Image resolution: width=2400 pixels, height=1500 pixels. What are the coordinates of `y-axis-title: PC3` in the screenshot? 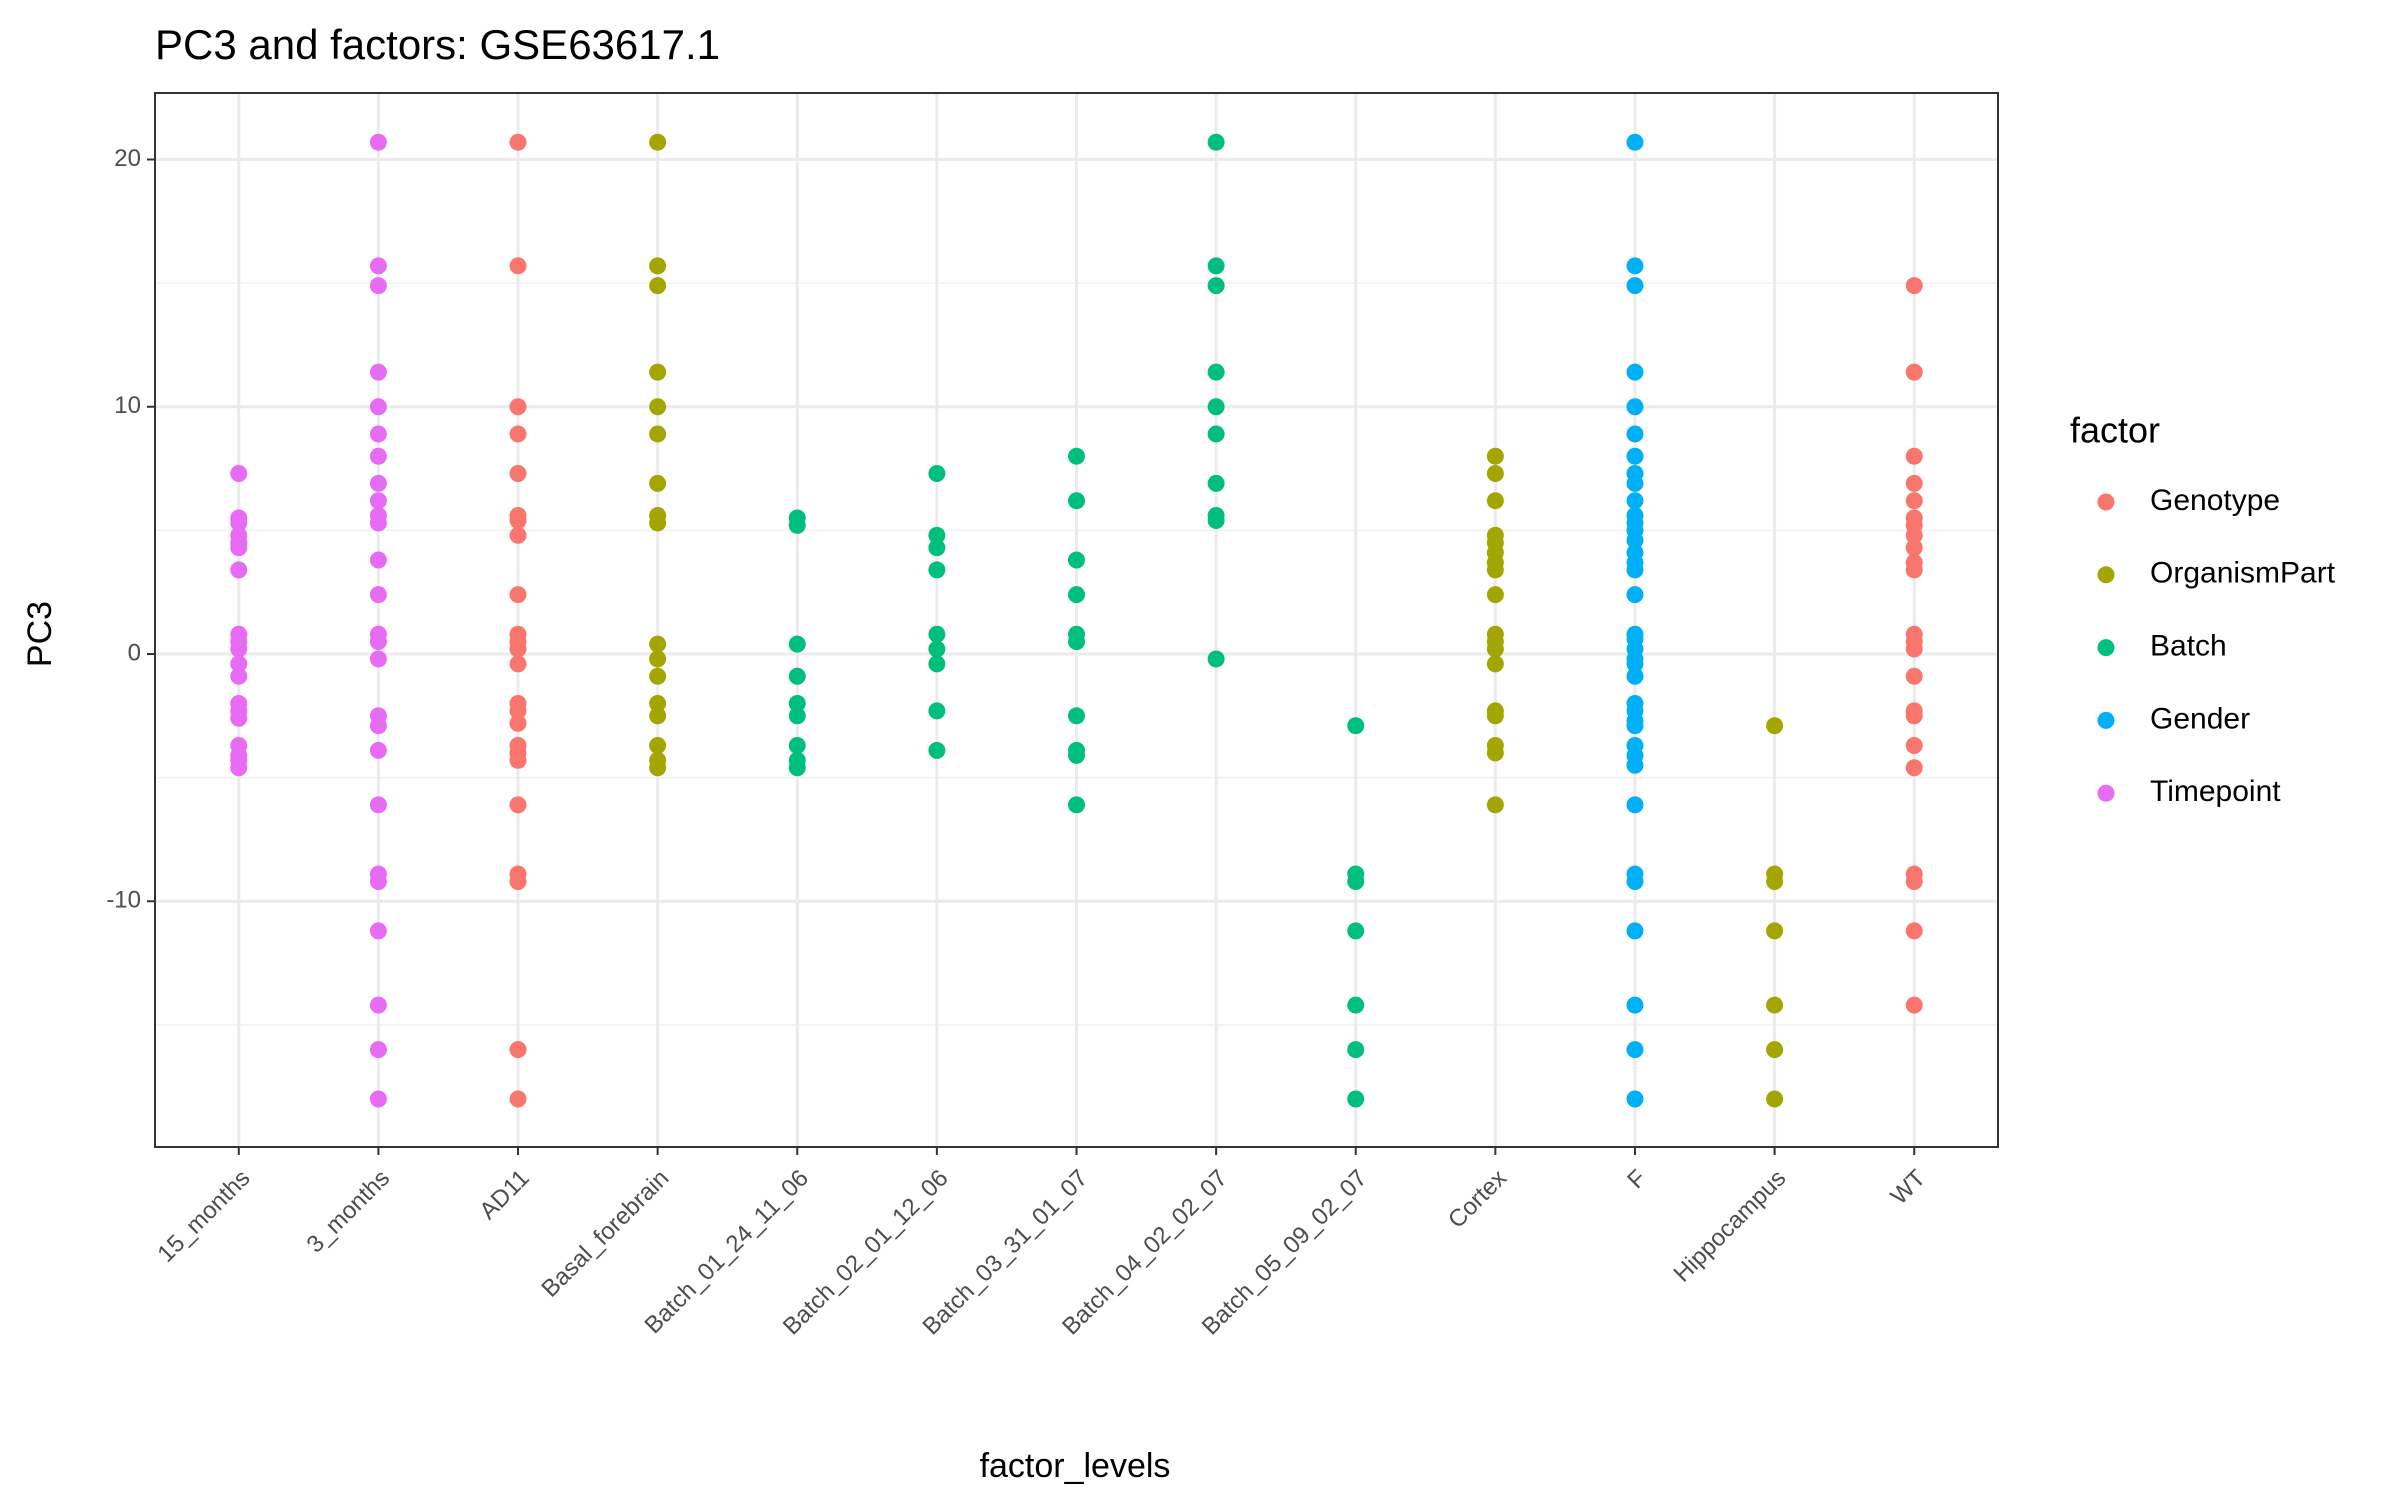 It's located at (40, 634).